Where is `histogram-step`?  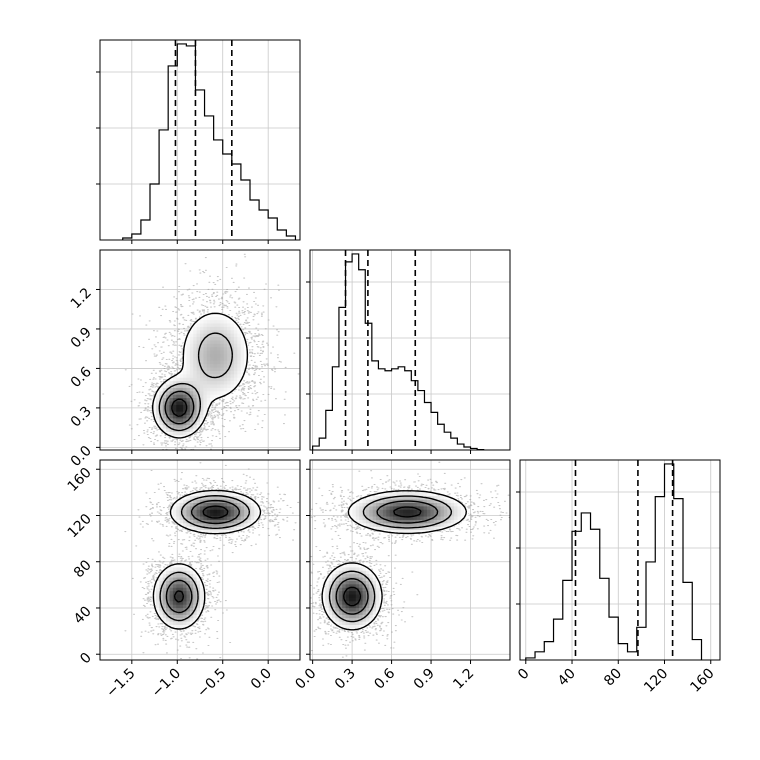
histogram-step is located at coordinates (398, 351).